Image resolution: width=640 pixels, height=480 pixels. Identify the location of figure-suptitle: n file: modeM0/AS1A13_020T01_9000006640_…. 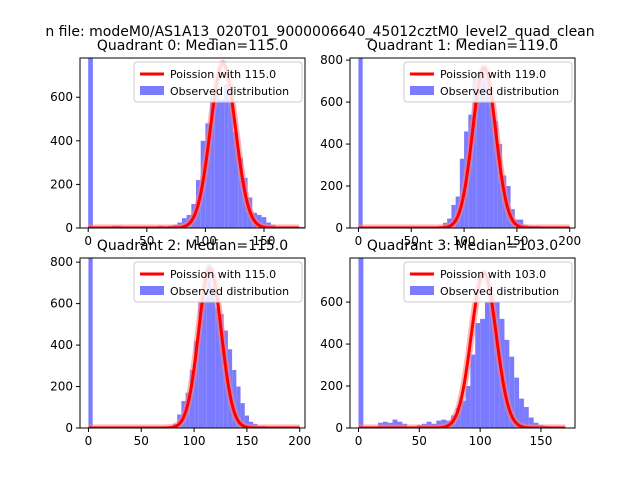
(319, 32).